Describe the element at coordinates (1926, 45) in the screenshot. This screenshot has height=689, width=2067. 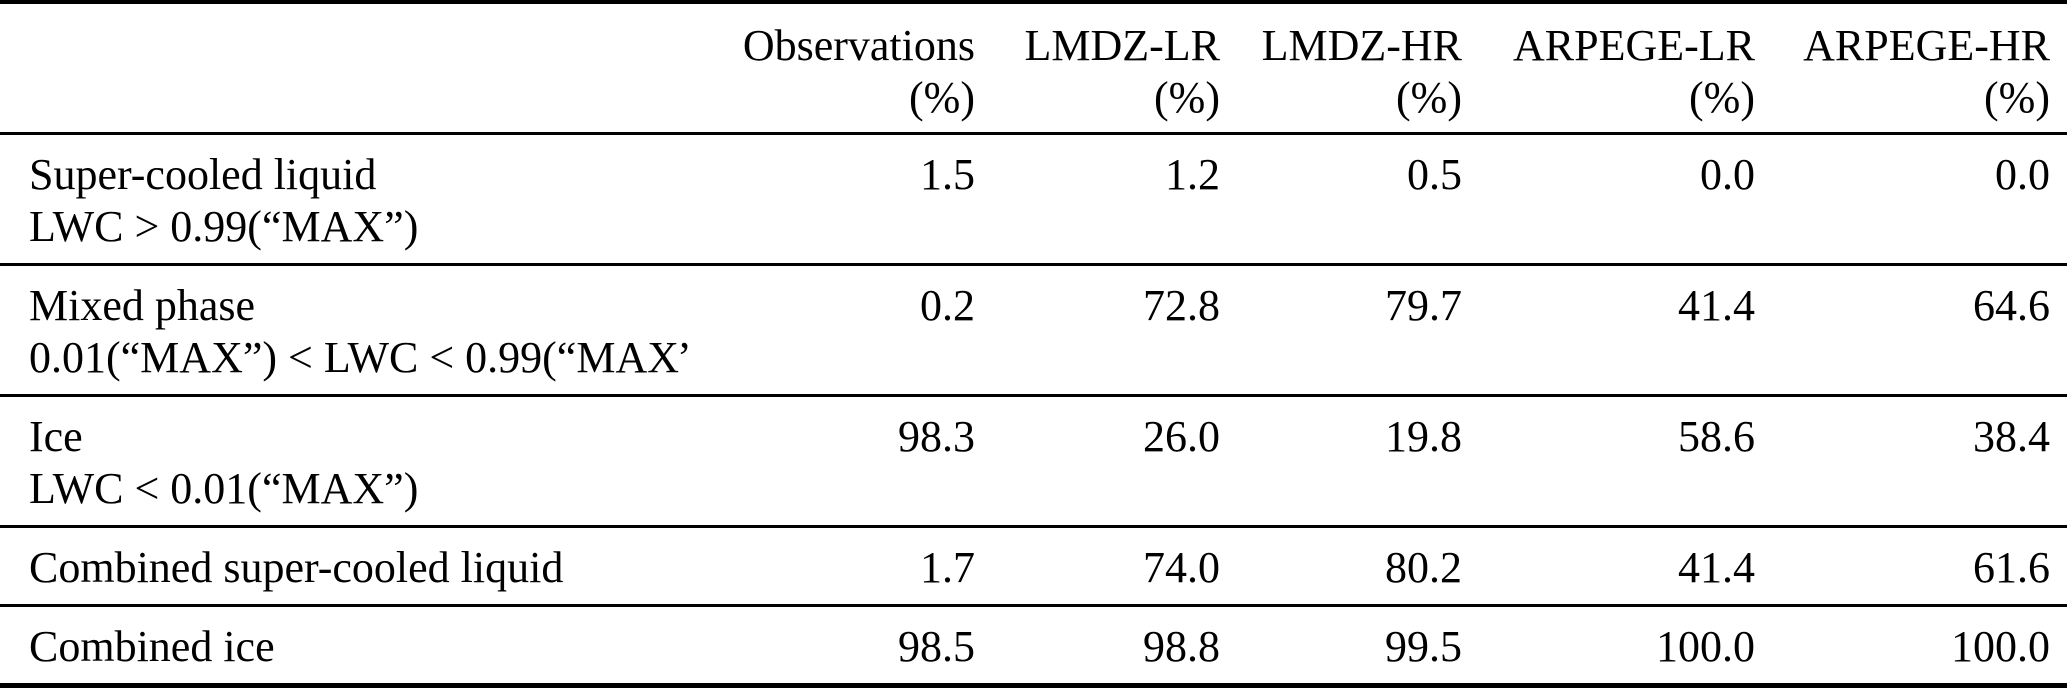
I see `column-header-label: ARPEGE-HR` at that location.